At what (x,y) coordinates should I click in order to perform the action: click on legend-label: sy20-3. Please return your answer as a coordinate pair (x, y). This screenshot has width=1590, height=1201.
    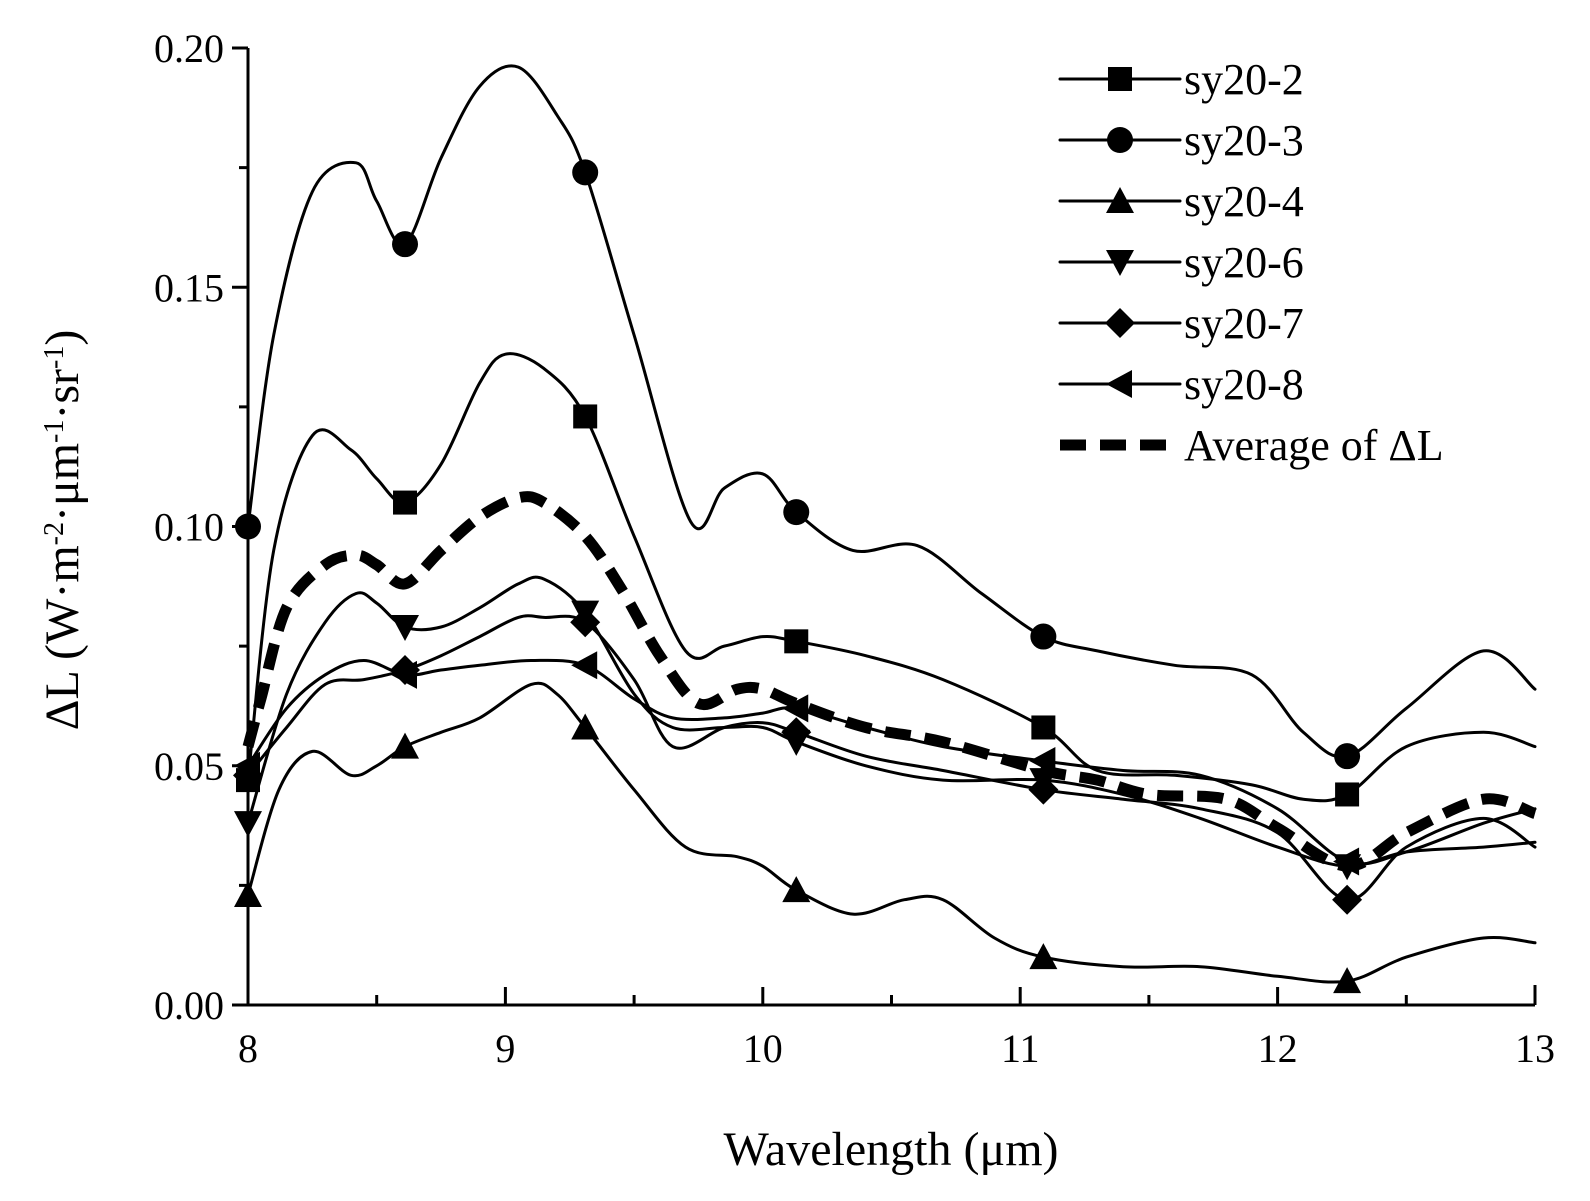
    Looking at the image, I should click on (1244, 140).